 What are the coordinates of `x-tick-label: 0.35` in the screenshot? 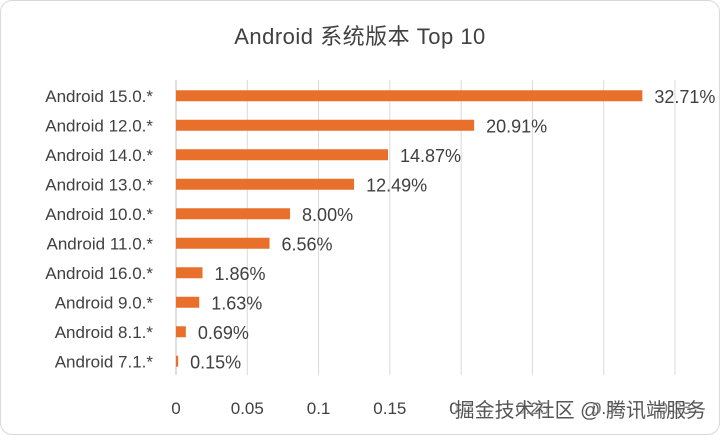 It's located at (674, 408).